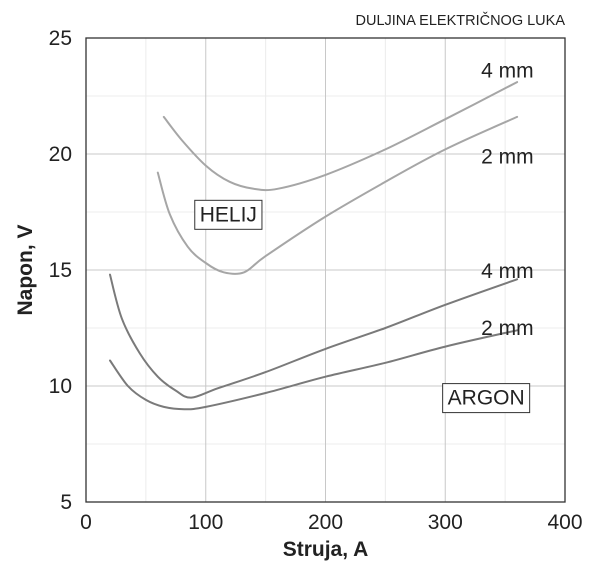 The height and width of the screenshot is (562, 589). I want to click on y-tick-label: 10, so click(60, 386).